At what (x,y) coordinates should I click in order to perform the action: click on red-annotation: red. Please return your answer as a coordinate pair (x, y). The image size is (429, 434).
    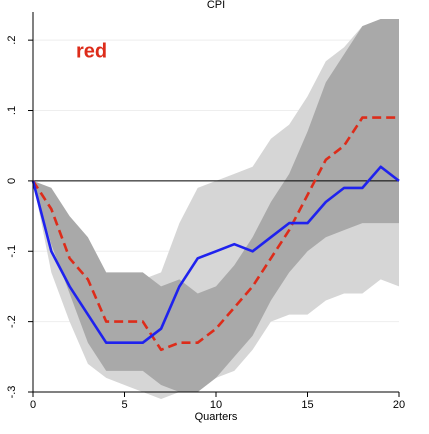
    Looking at the image, I should click on (91, 52).